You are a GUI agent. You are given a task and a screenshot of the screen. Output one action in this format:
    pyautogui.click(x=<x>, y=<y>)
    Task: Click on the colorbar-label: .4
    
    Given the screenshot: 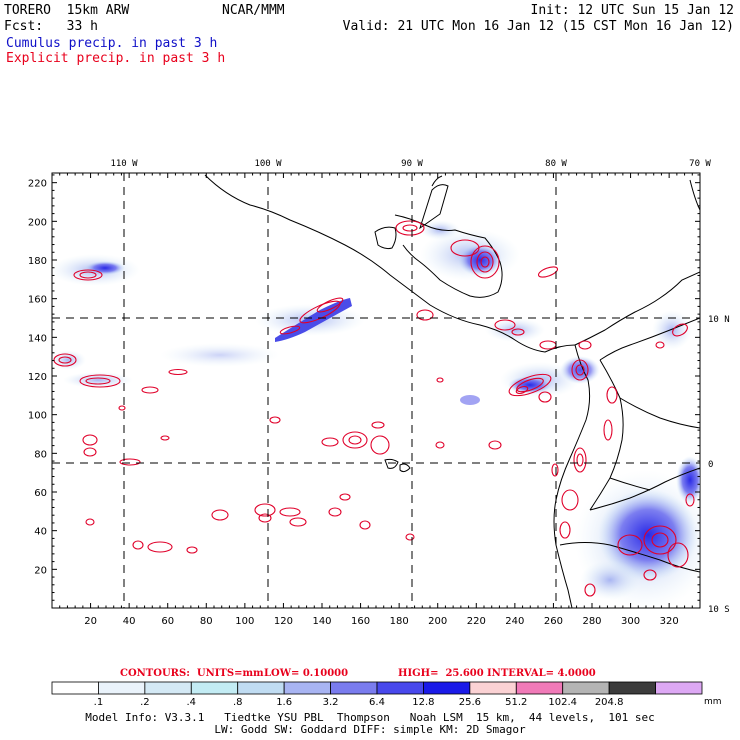 What is the action you would take?
    pyautogui.click(x=192, y=702)
    